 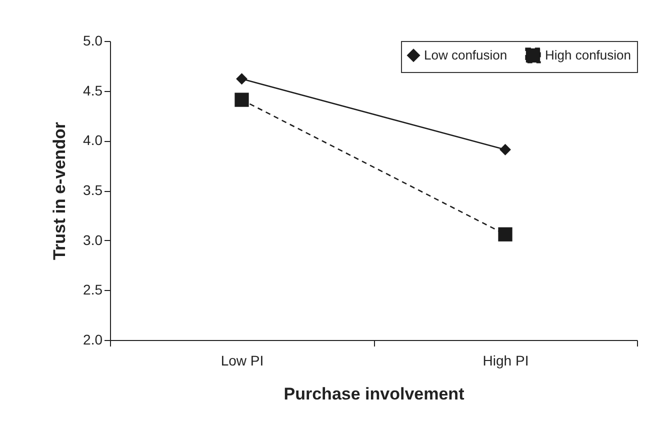 What do you see at coordinates (93, 240) in the screenshot?
I see `y-tick-label: 3.0` at bounding box center [93, 240].